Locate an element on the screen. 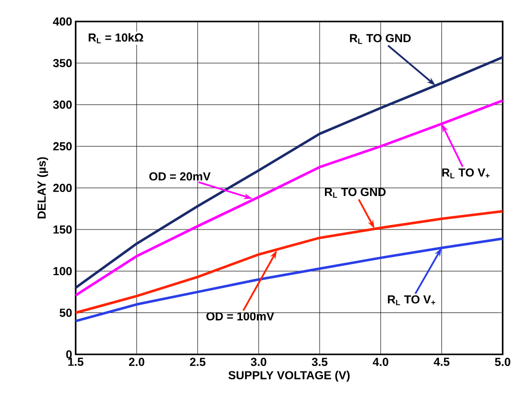  x-tick-label: 4.5 is located at coordinates (442, 362).